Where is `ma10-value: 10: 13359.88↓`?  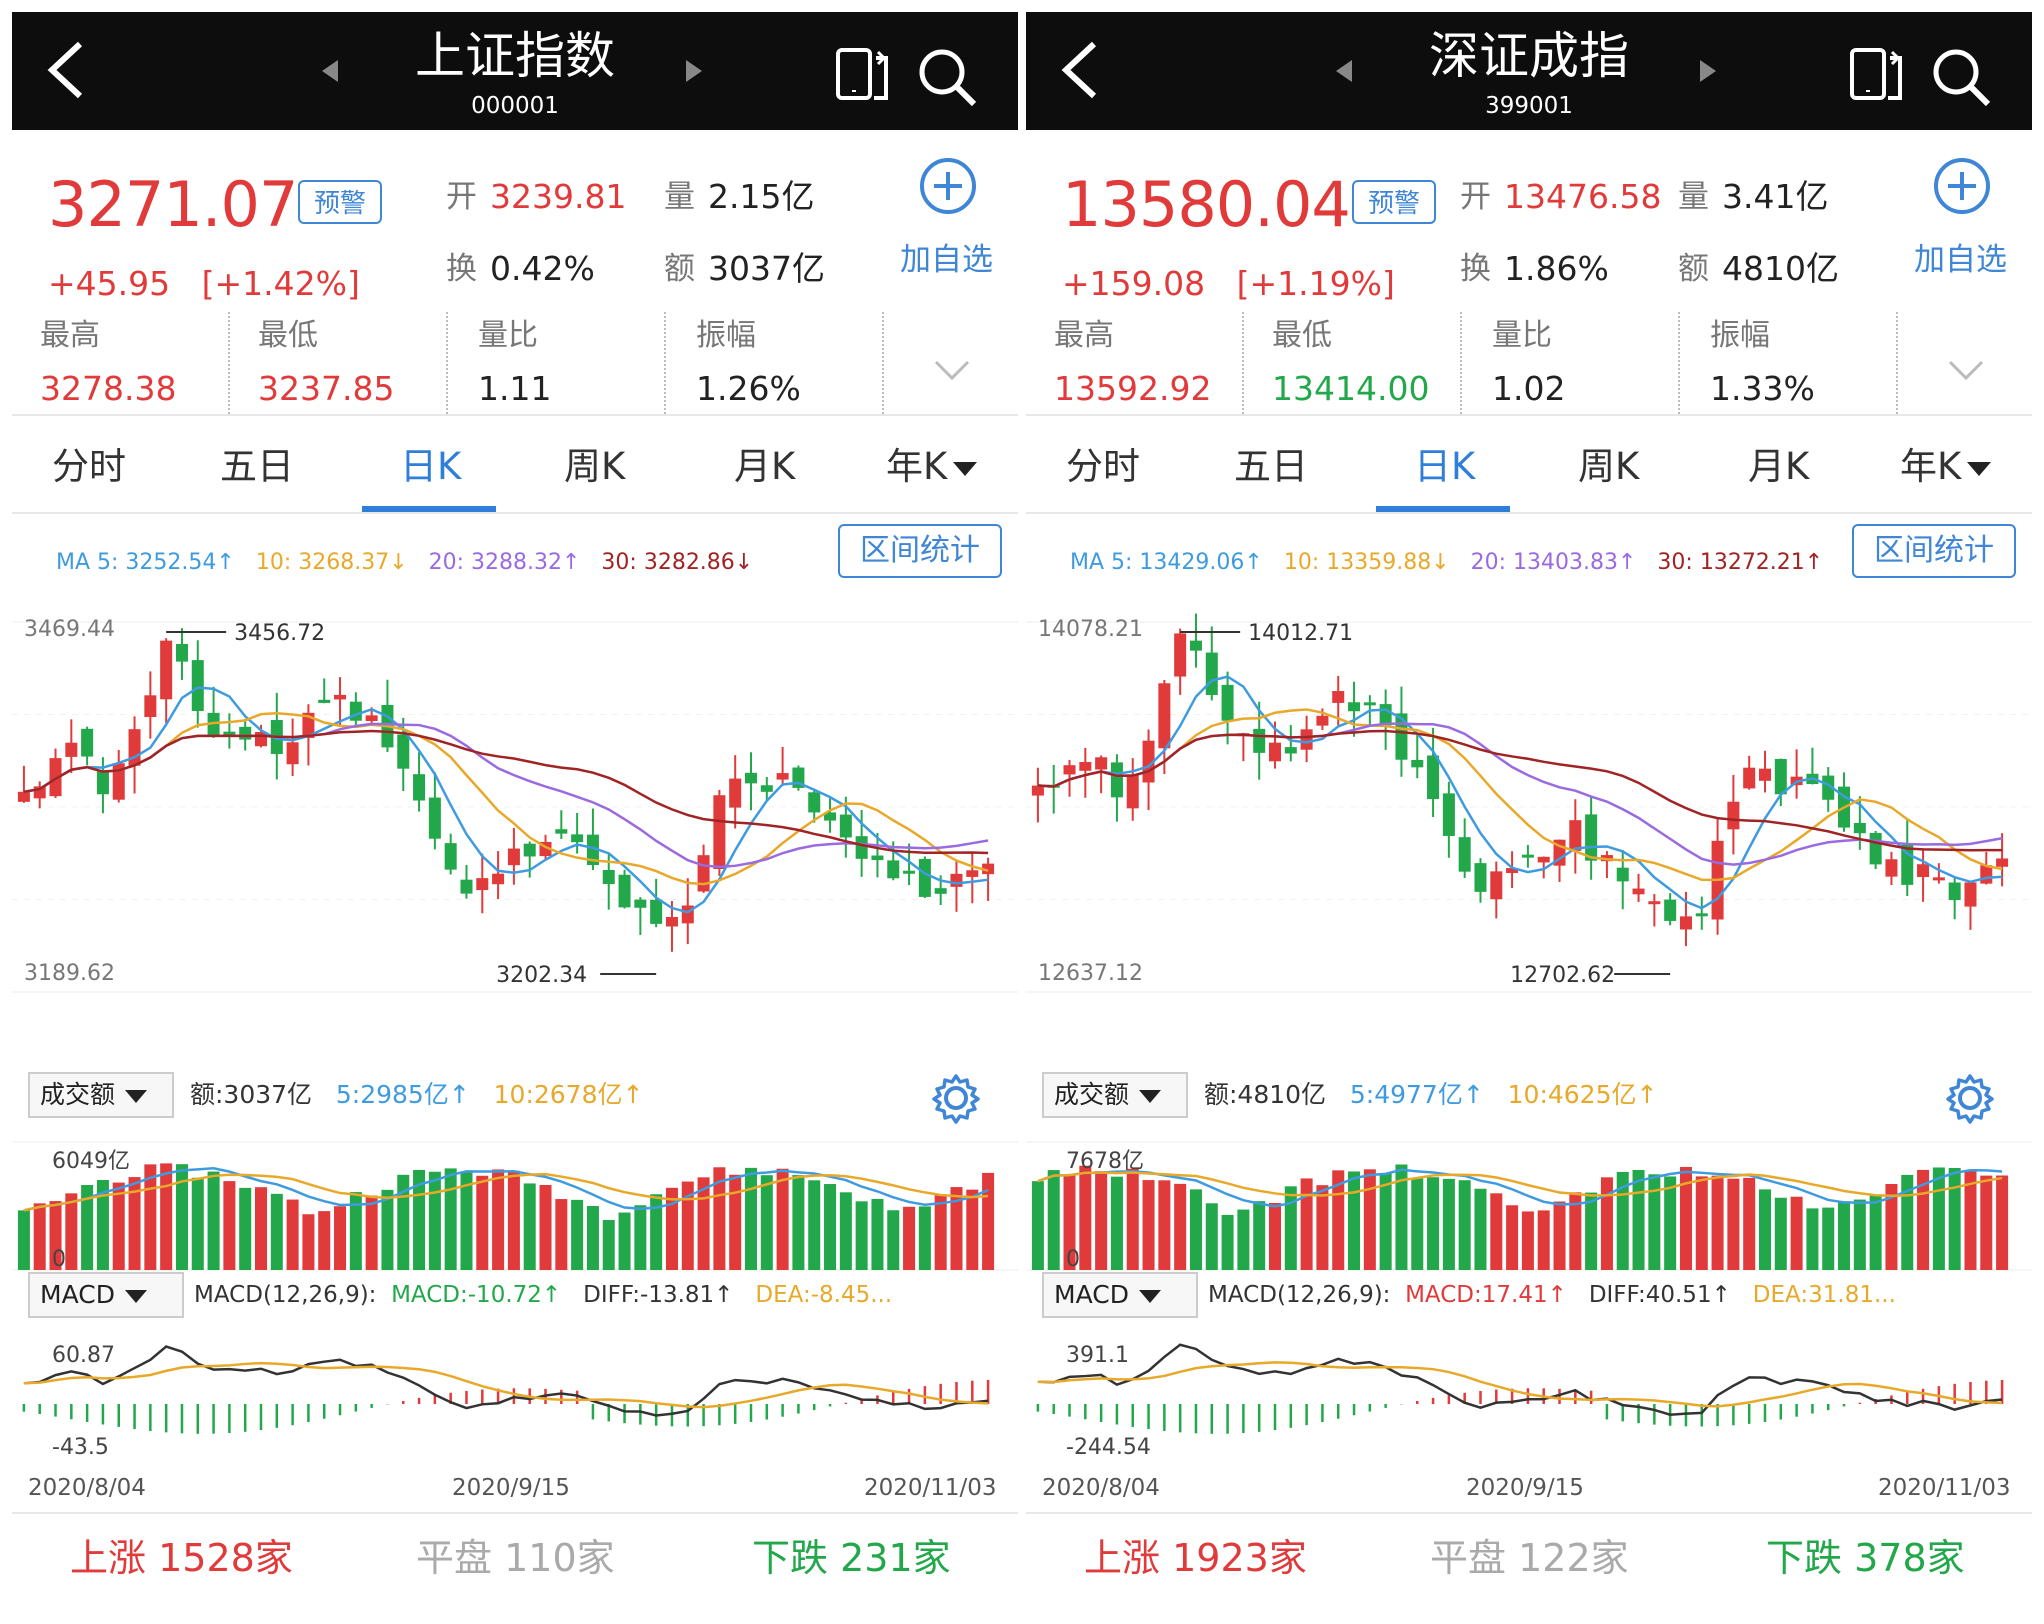 ma10-value: 10: 13359.88↓ is located at coordinates (1366, 562).